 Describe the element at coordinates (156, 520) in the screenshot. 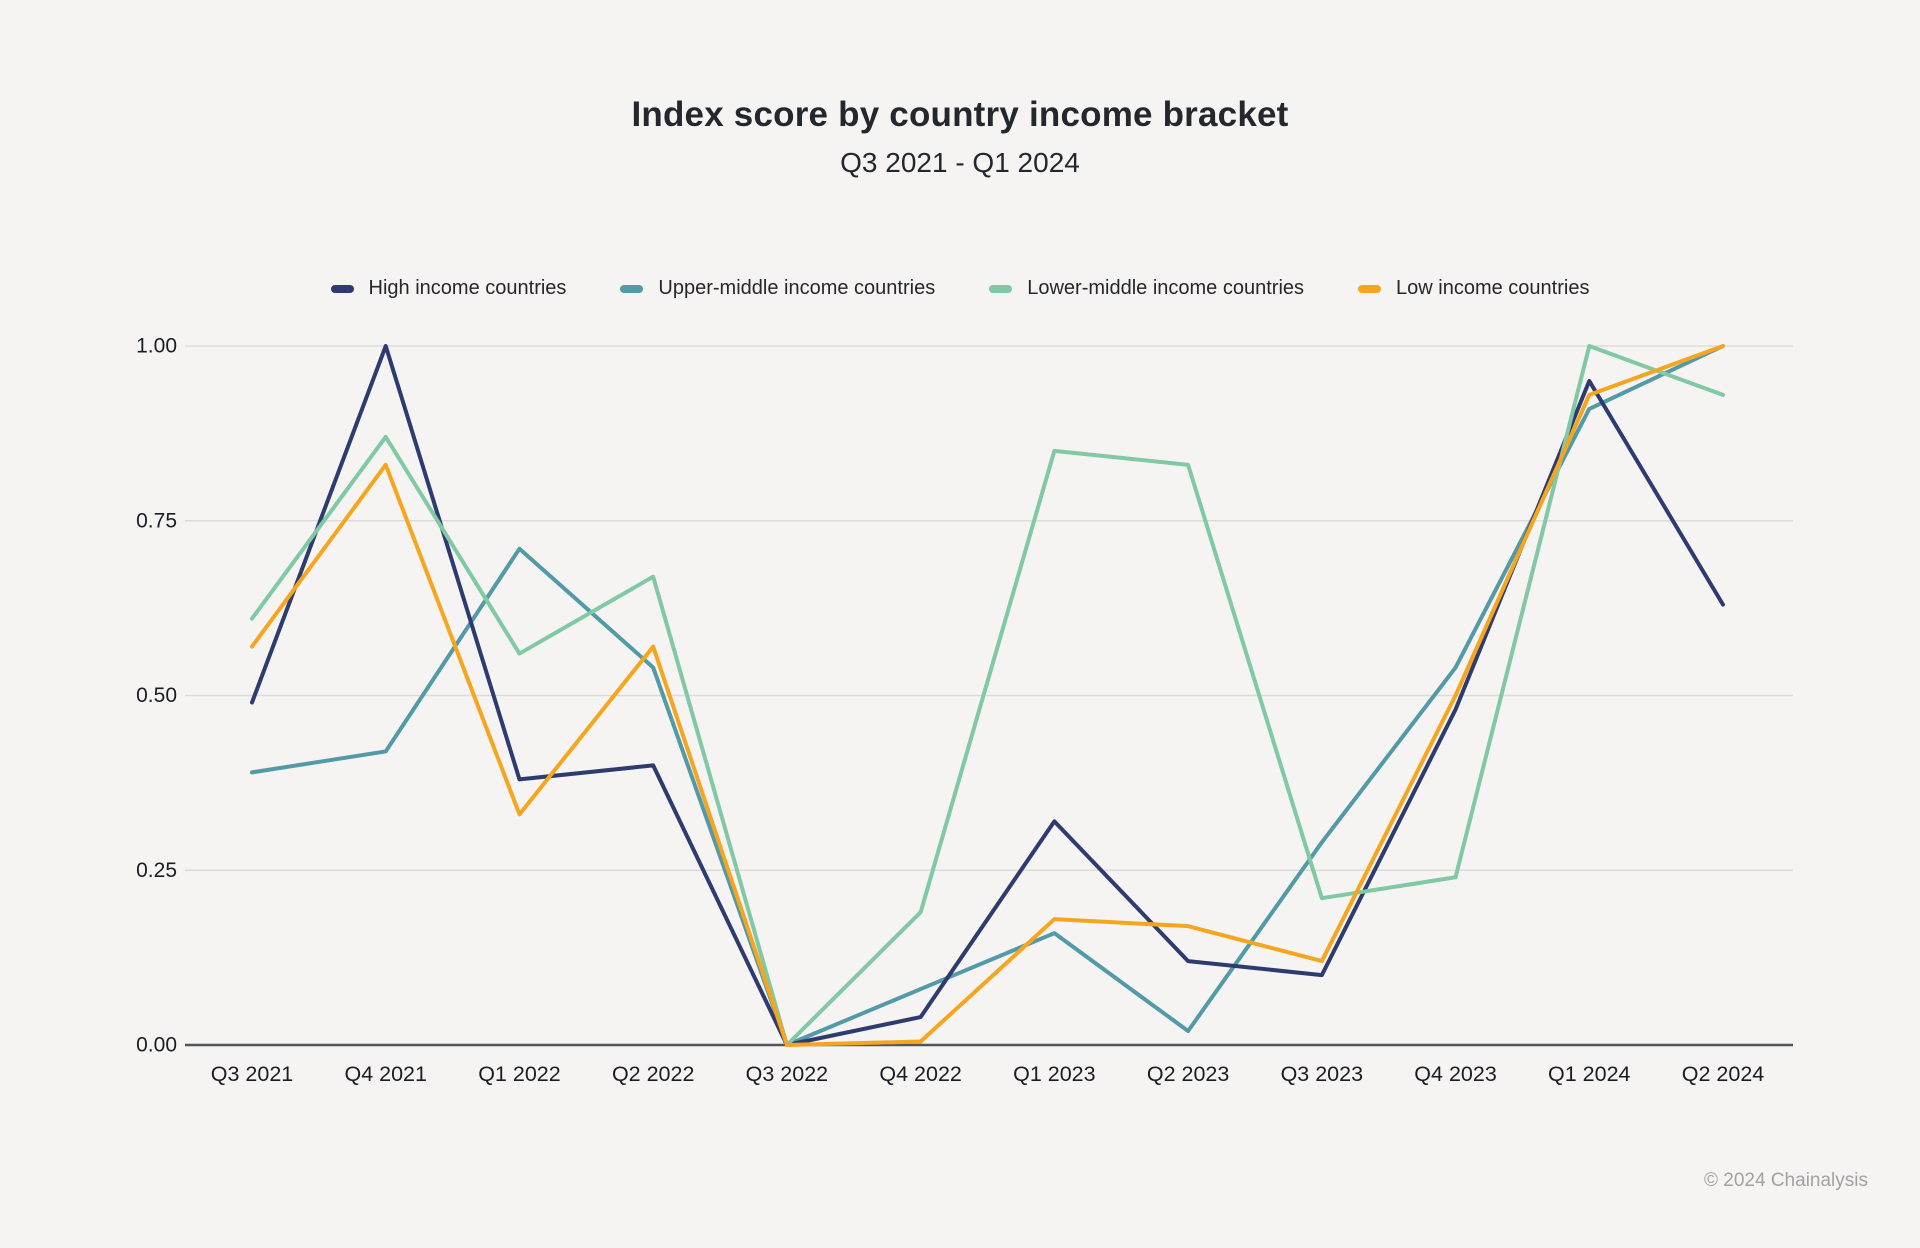

I see `y-tick-label: 0.75` at that location.